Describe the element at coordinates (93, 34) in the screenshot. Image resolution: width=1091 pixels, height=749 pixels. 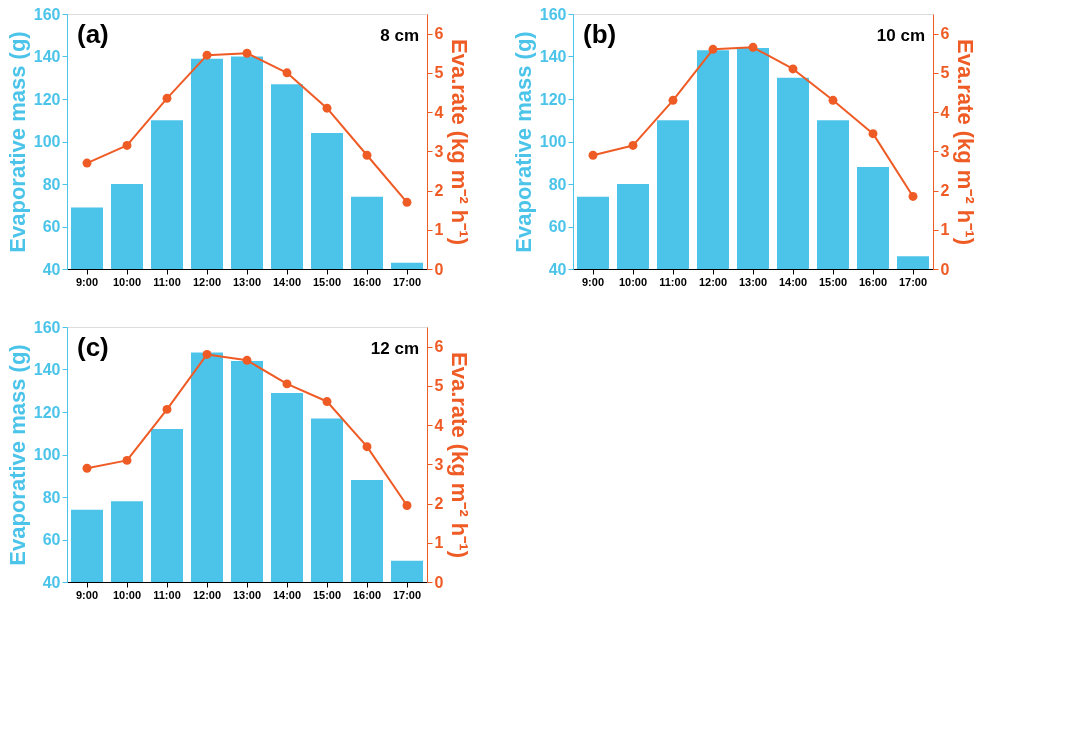
I see `chart-title: (a)` at that location.